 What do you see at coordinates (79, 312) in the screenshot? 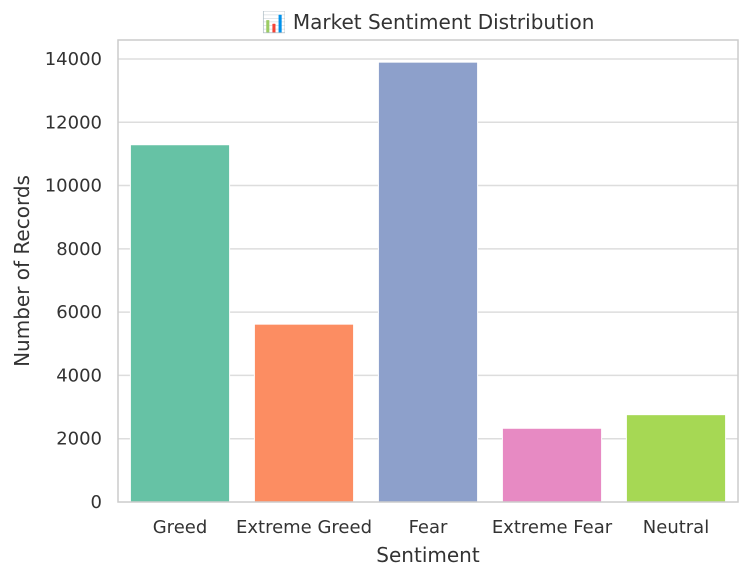
I see `y-tick-label: 6000` at bounding box center [79, 312].